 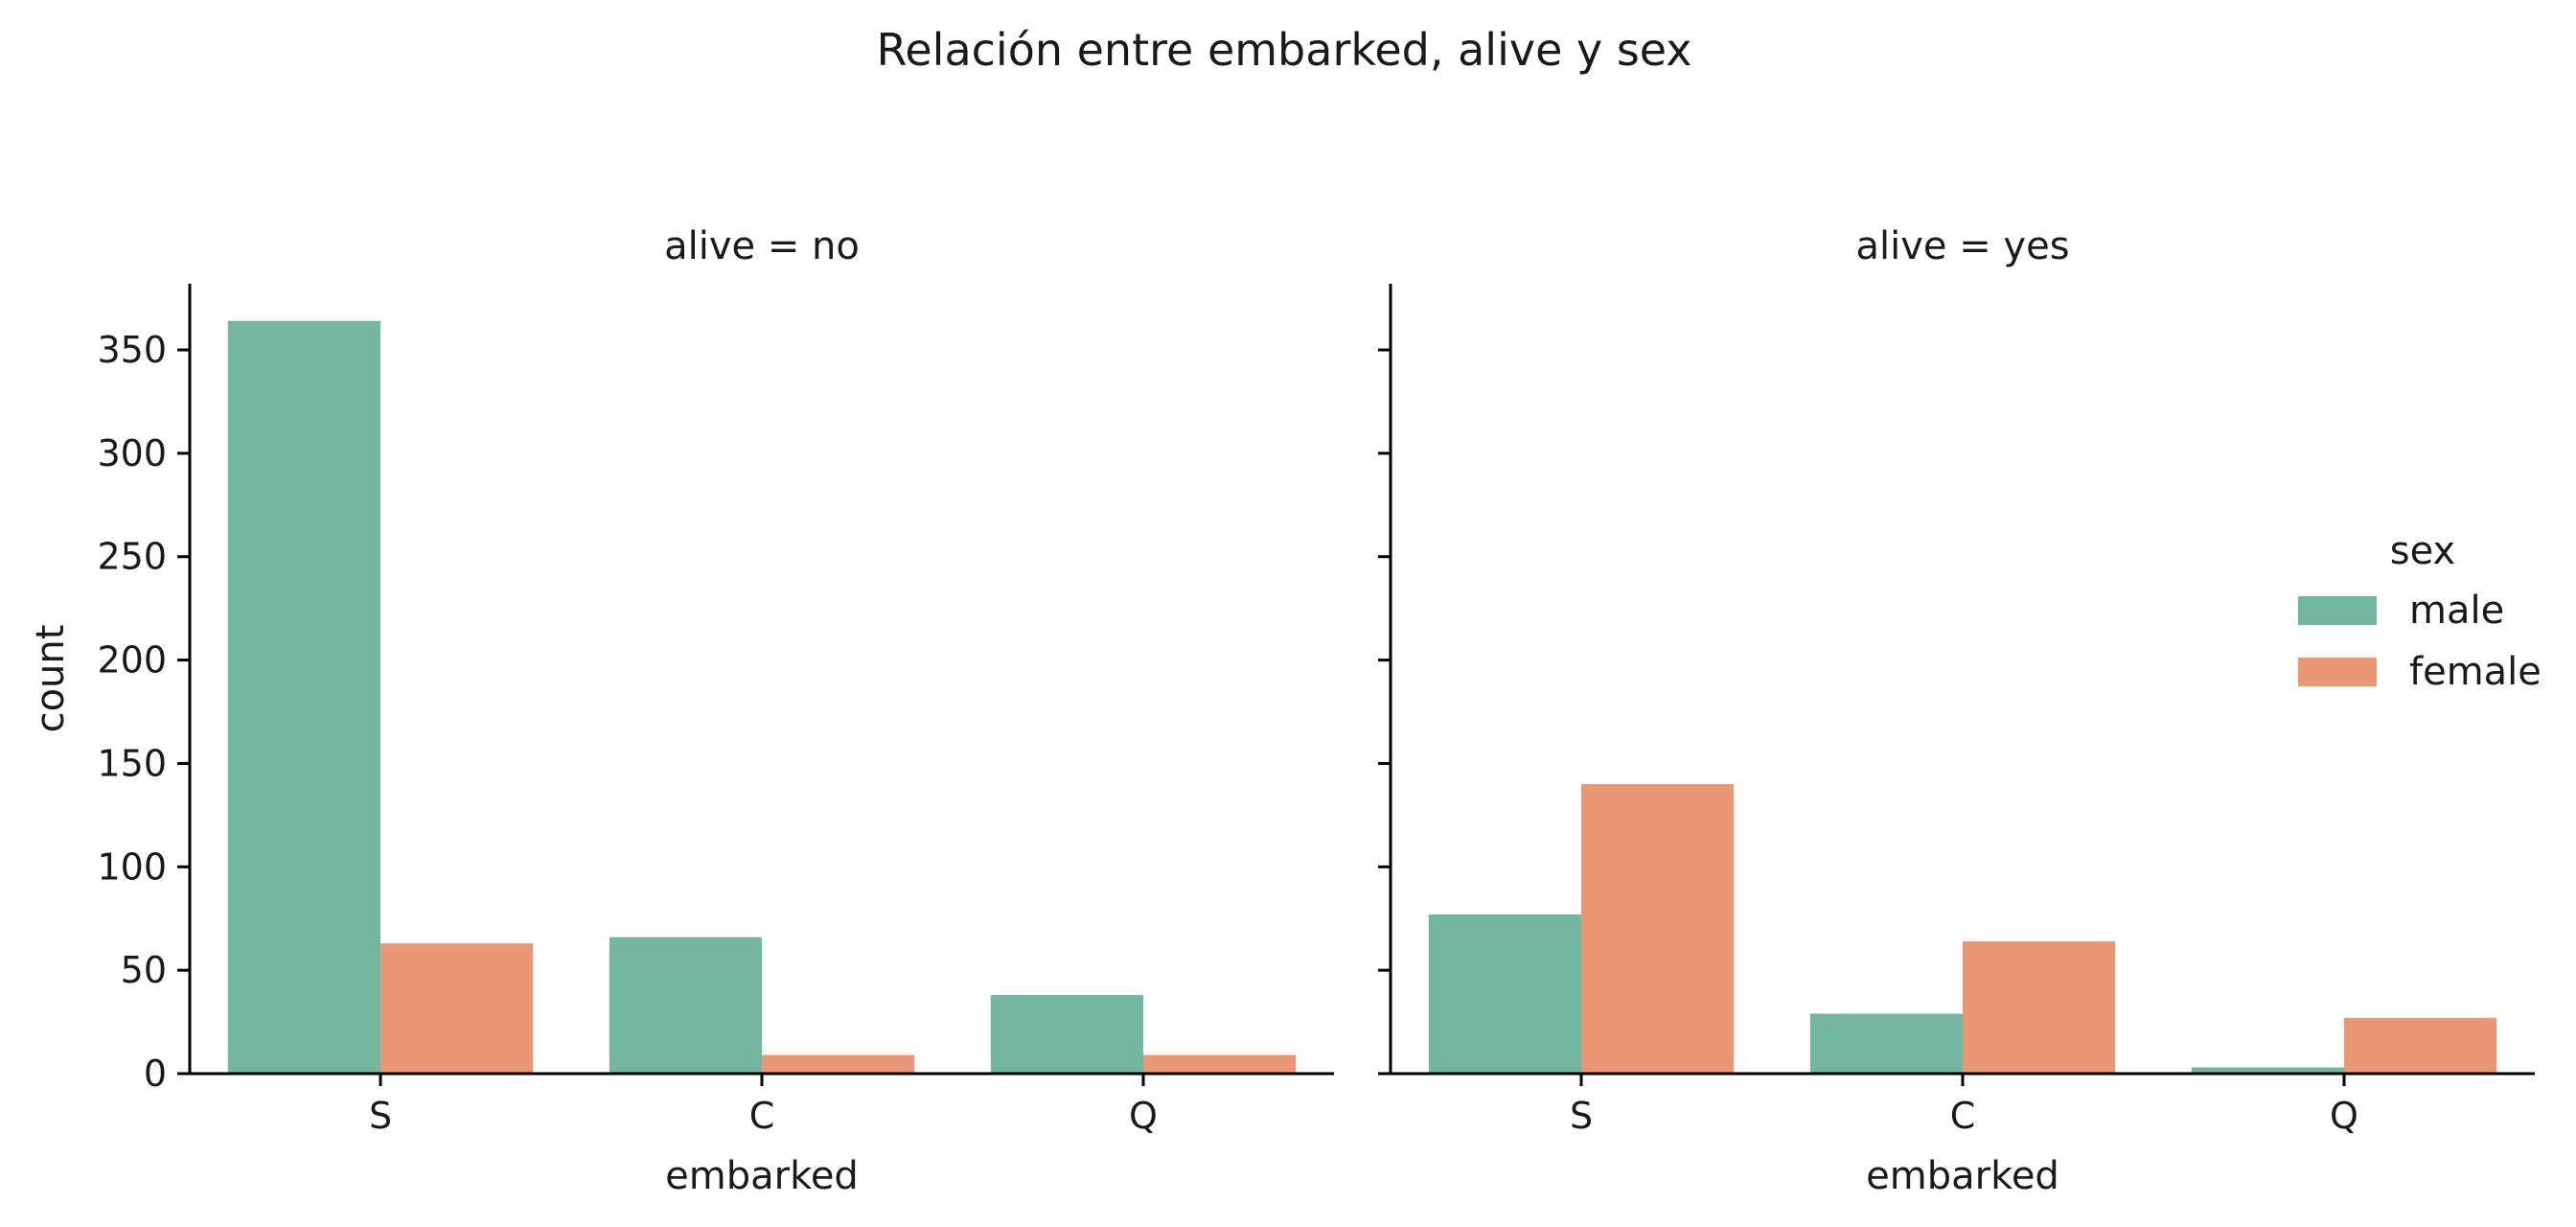 I want to click on legend-label-male: male, so click(x=2456, y=611).